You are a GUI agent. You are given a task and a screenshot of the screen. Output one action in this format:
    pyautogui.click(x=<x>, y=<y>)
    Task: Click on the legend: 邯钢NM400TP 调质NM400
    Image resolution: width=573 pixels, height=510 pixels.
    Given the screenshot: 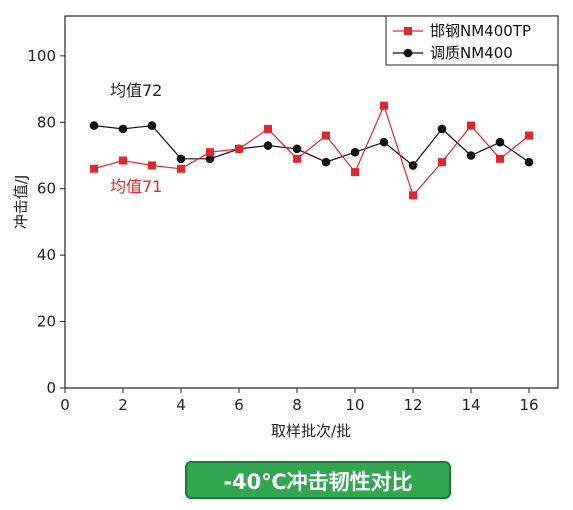 What is the action you would take?
    pyautogui.click(x=472, y=40)
    